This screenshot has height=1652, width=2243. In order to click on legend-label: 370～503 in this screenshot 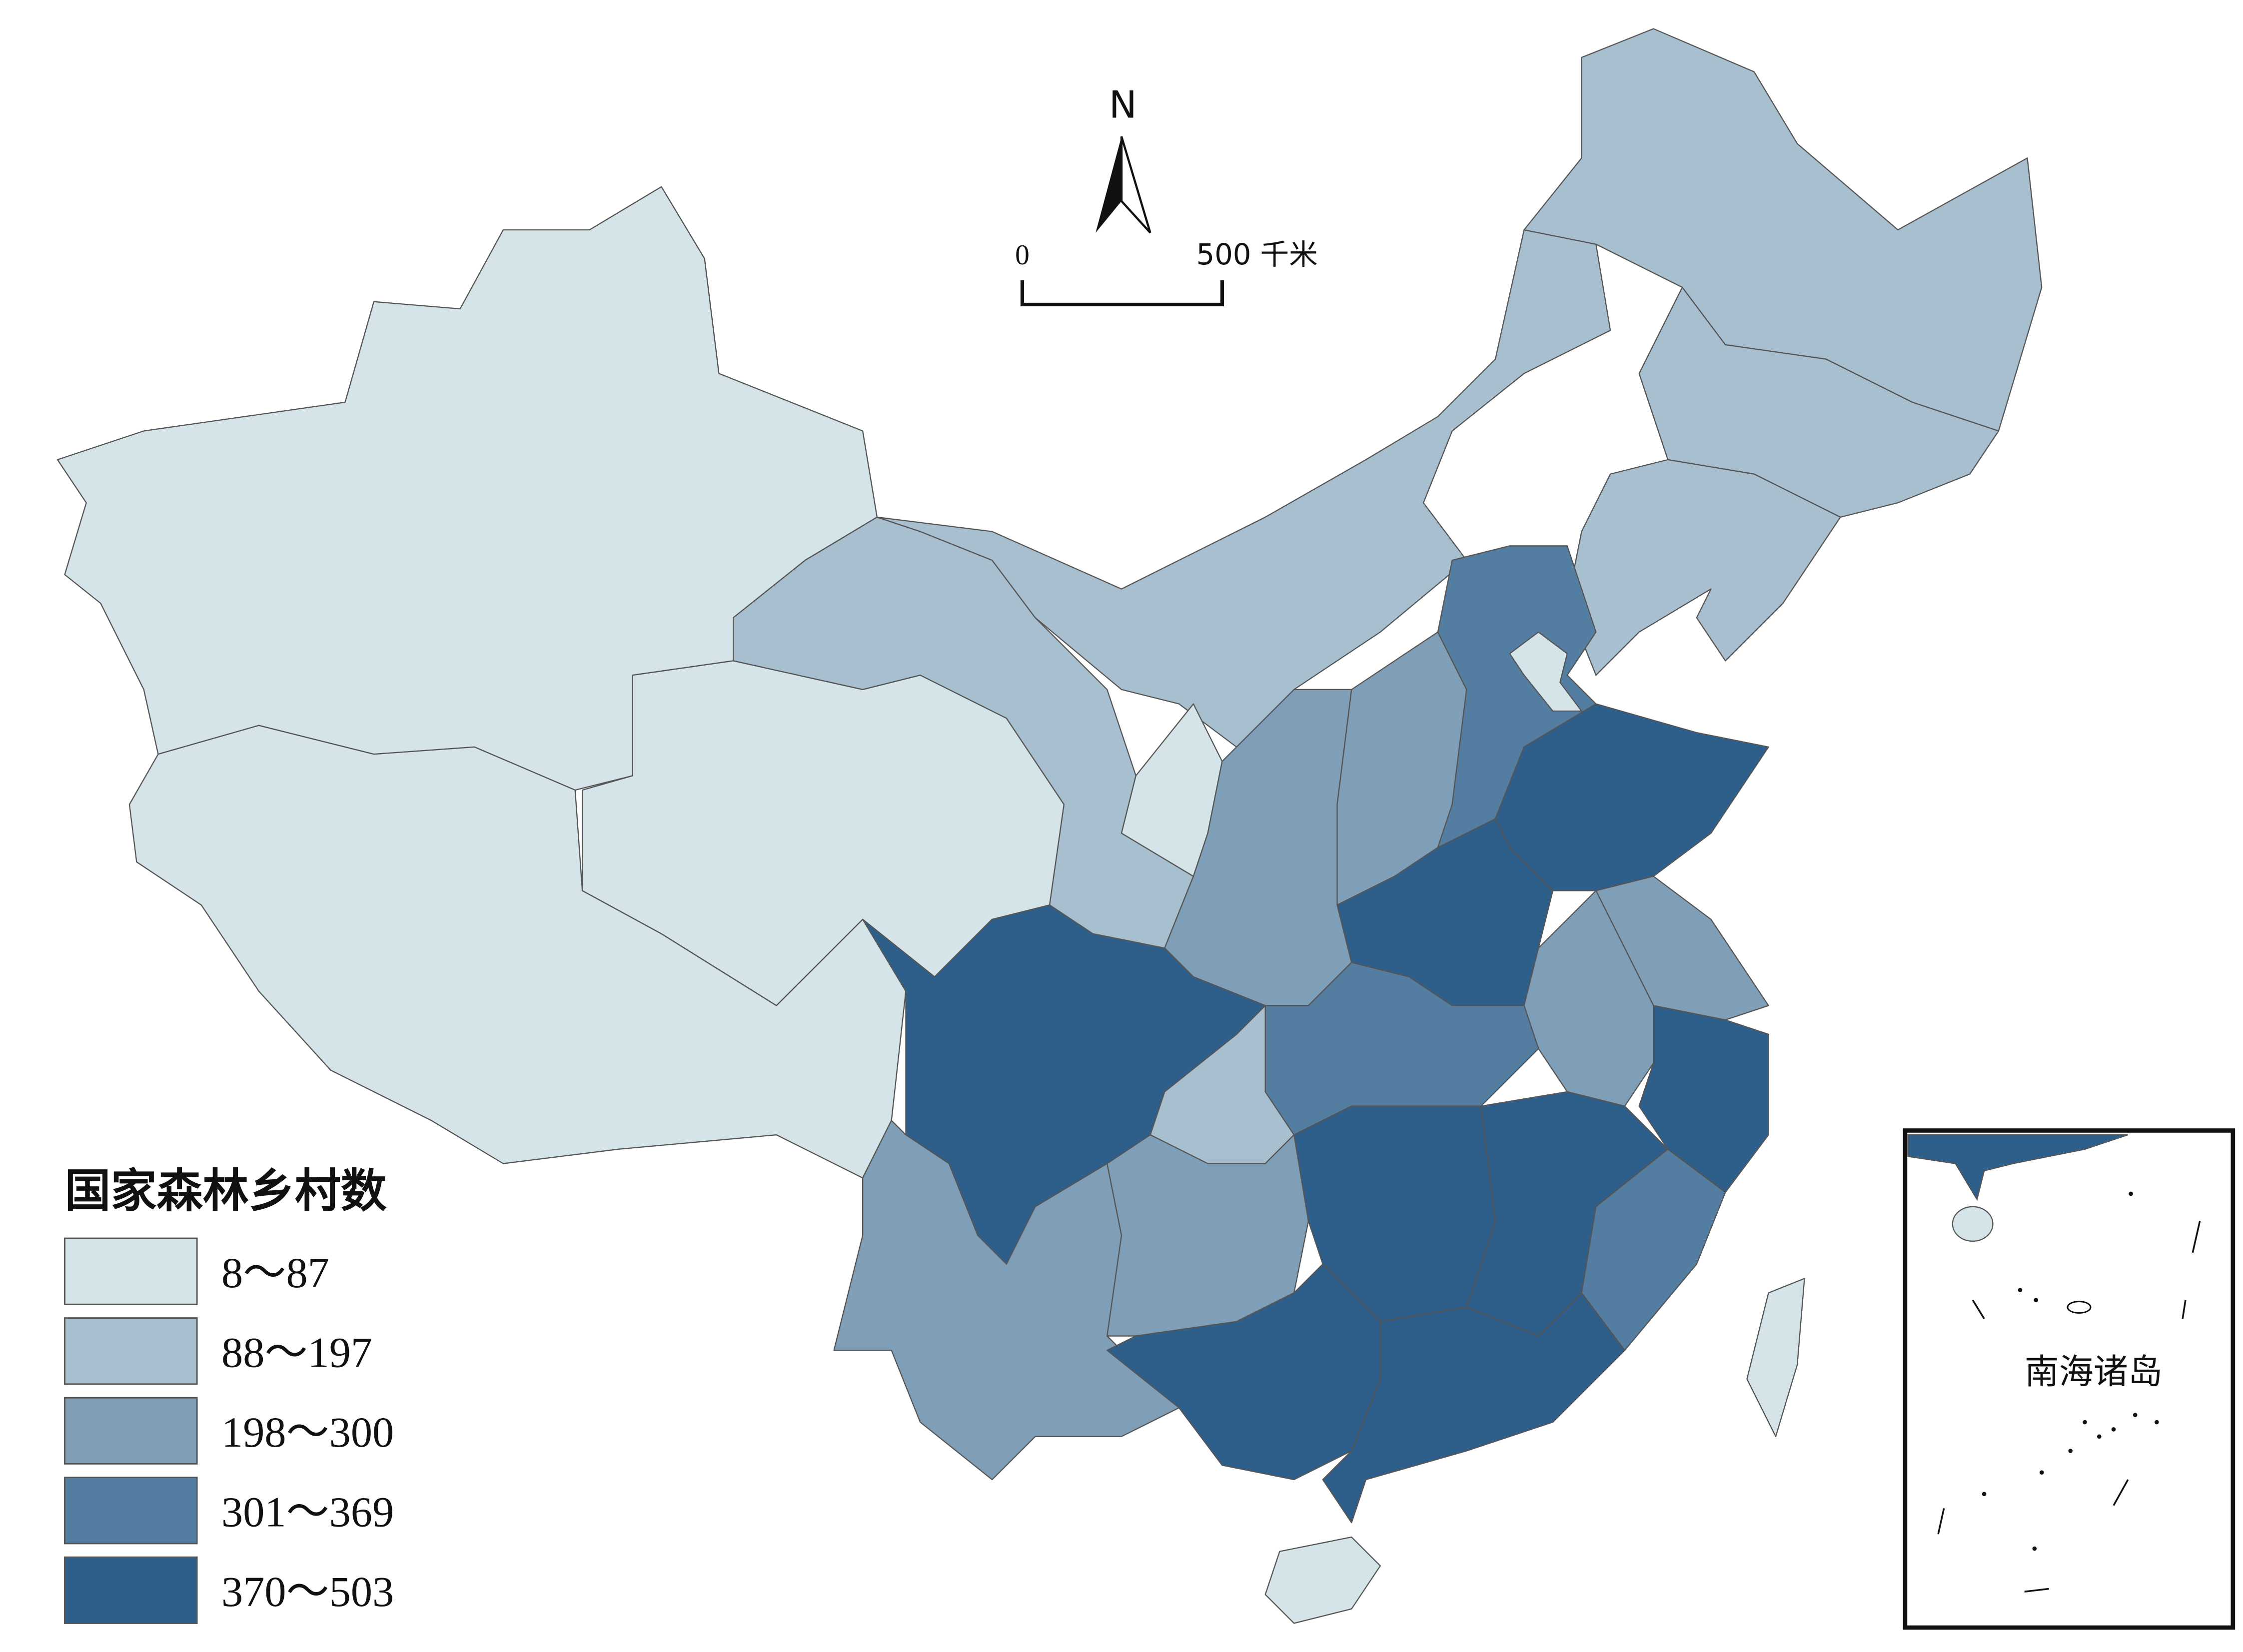, I will do `click(307, 1592)`.